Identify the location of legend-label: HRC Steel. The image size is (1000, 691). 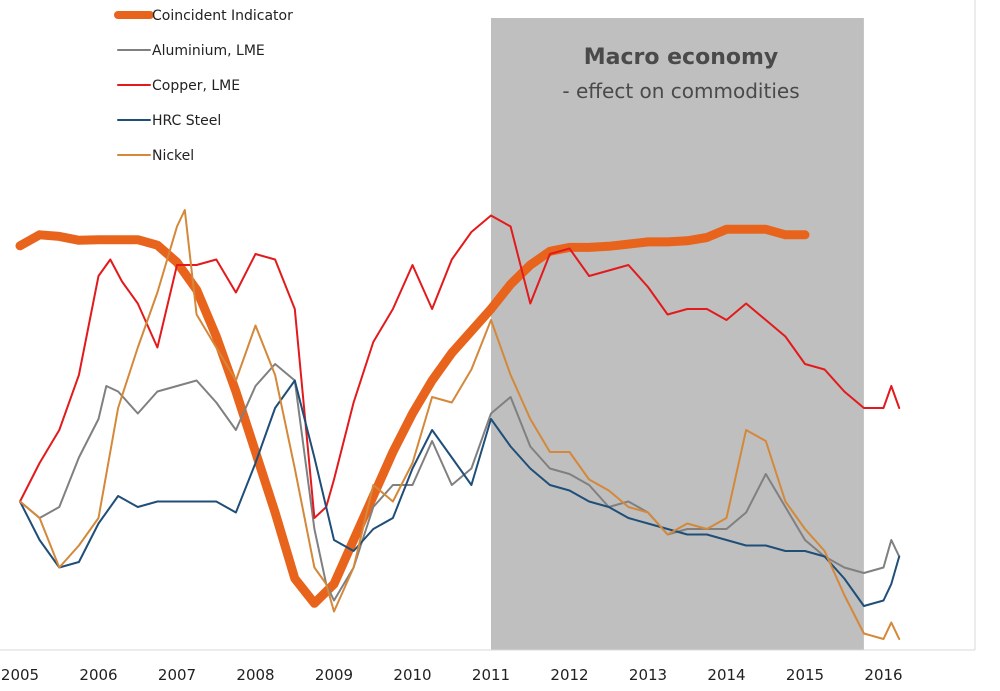
(186, 121).